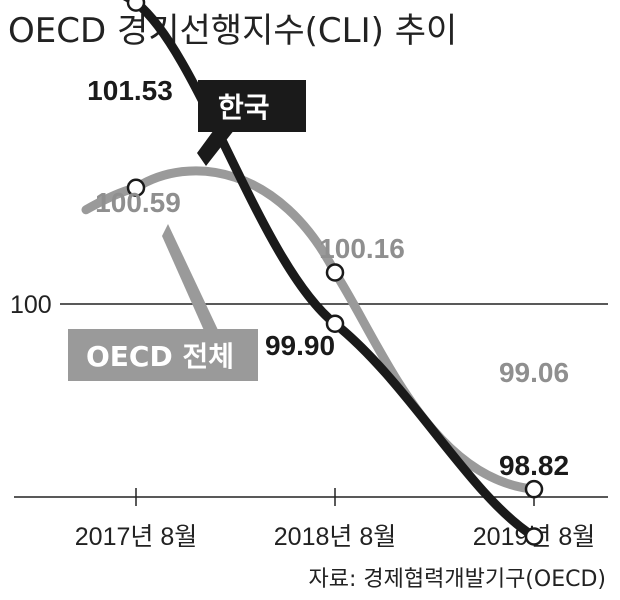 The height and width of the screenshot is (600, 620). What do you see at coordinates (458, 579) in the screenshot?
I see `source-note: 자료: 경제협력개발기구(OECD)` at bounding box center [458, 579].